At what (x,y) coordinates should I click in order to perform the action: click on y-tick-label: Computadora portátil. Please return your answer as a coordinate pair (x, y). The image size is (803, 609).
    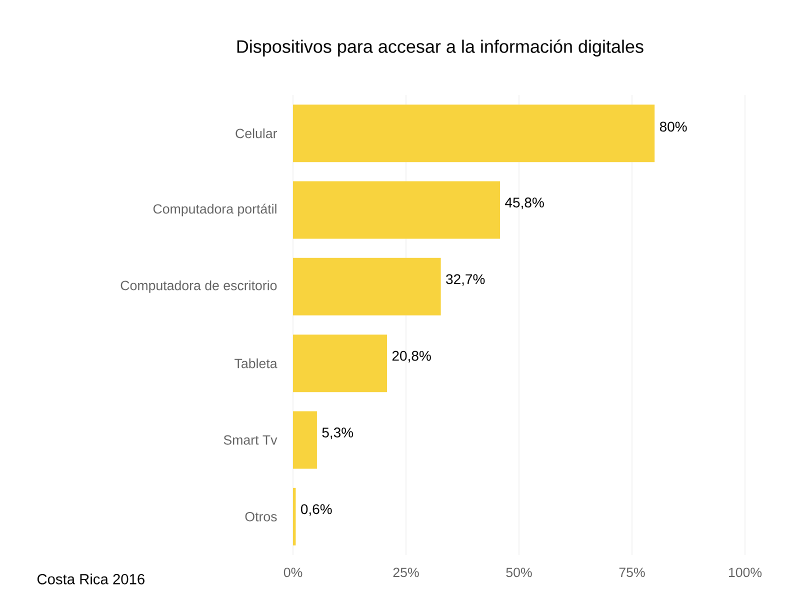
    Looking at the image, I should click on (214, 210).